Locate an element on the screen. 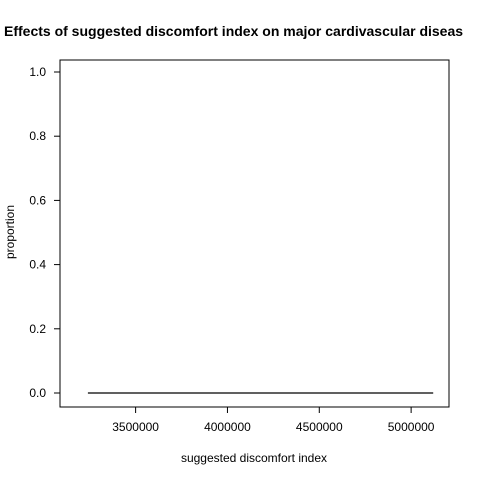 This screenshot has width=480, height=480. y-tick-label: 0.6 is located at coordinates (37, 200).